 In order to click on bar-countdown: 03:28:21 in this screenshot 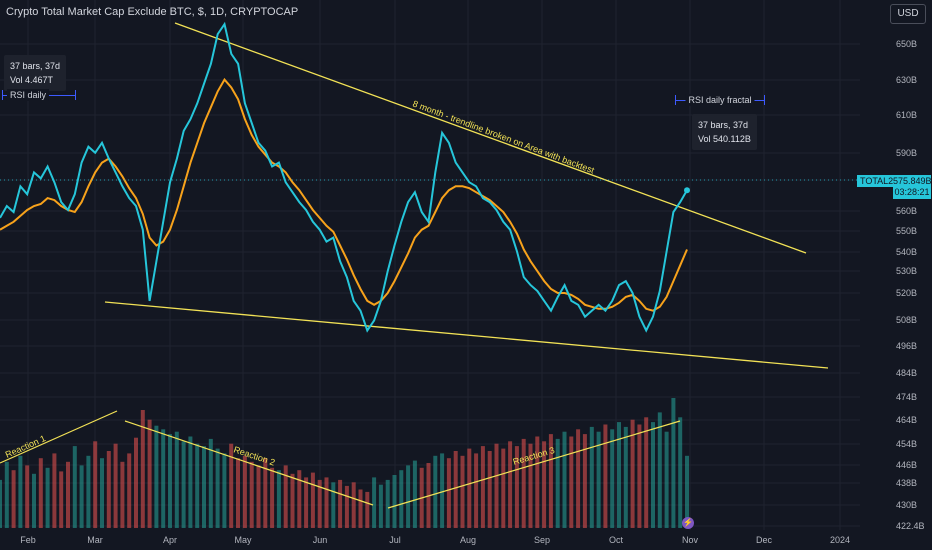, I will do `click(912, 192)`.